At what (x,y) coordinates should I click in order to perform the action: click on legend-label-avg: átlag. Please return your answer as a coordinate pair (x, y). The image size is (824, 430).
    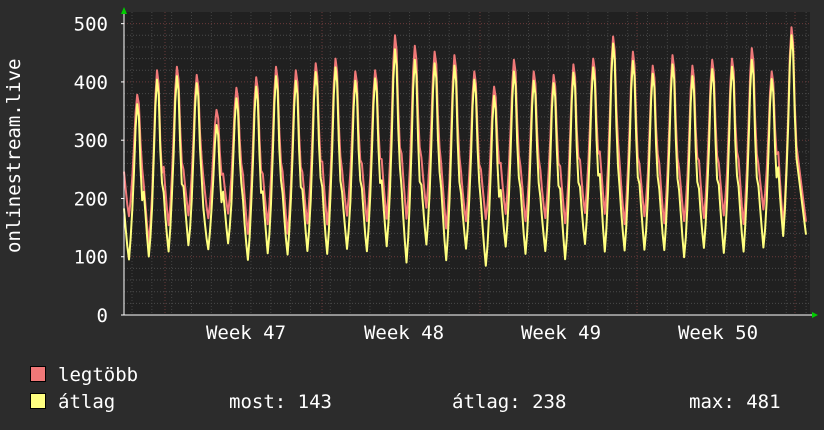
    Looking at the image, I should click on (87, 402).